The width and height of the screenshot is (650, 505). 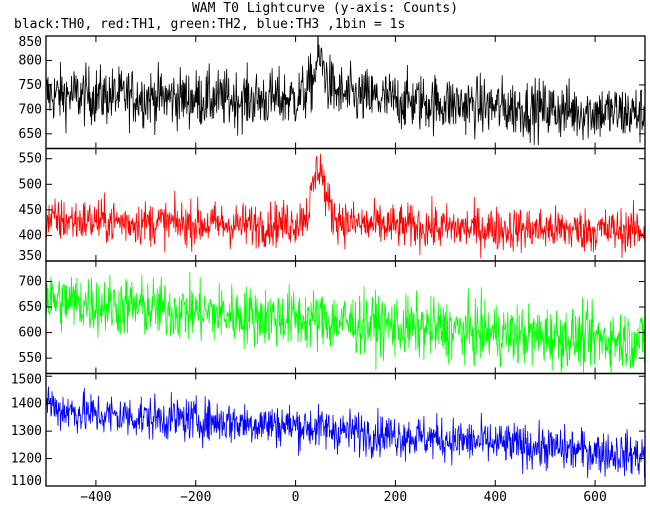 I want to click on y-tick-label: 750, so click(x=30, y=85).